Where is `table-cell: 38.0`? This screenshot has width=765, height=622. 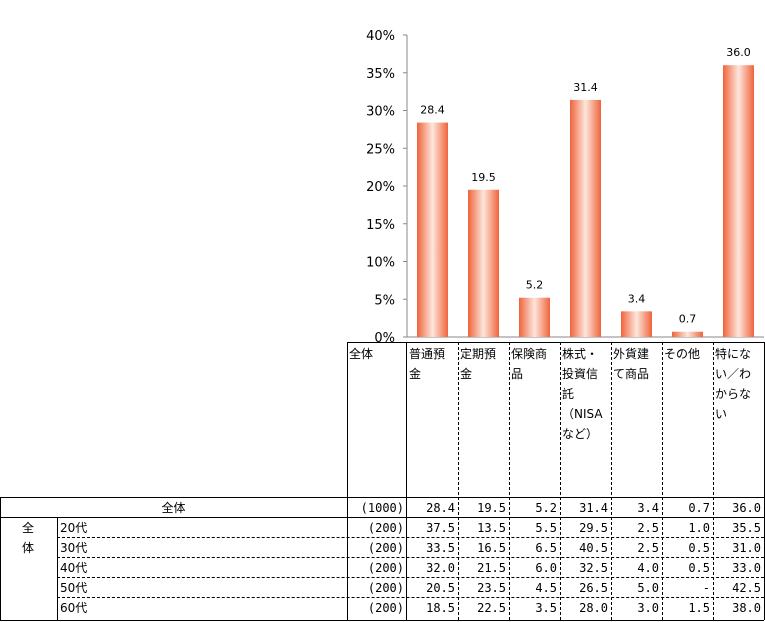 table-cell: 38.0 is located at coordinates (746, 608).